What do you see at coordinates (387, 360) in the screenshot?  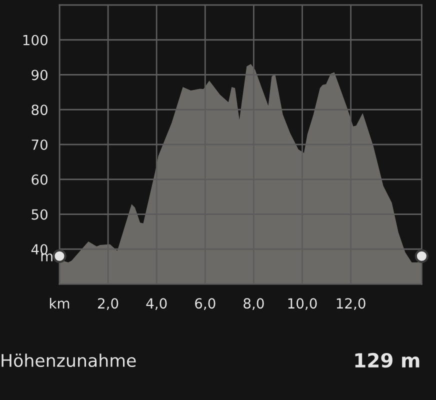 I see `text: 129 m` at bounding box center [387, 360].